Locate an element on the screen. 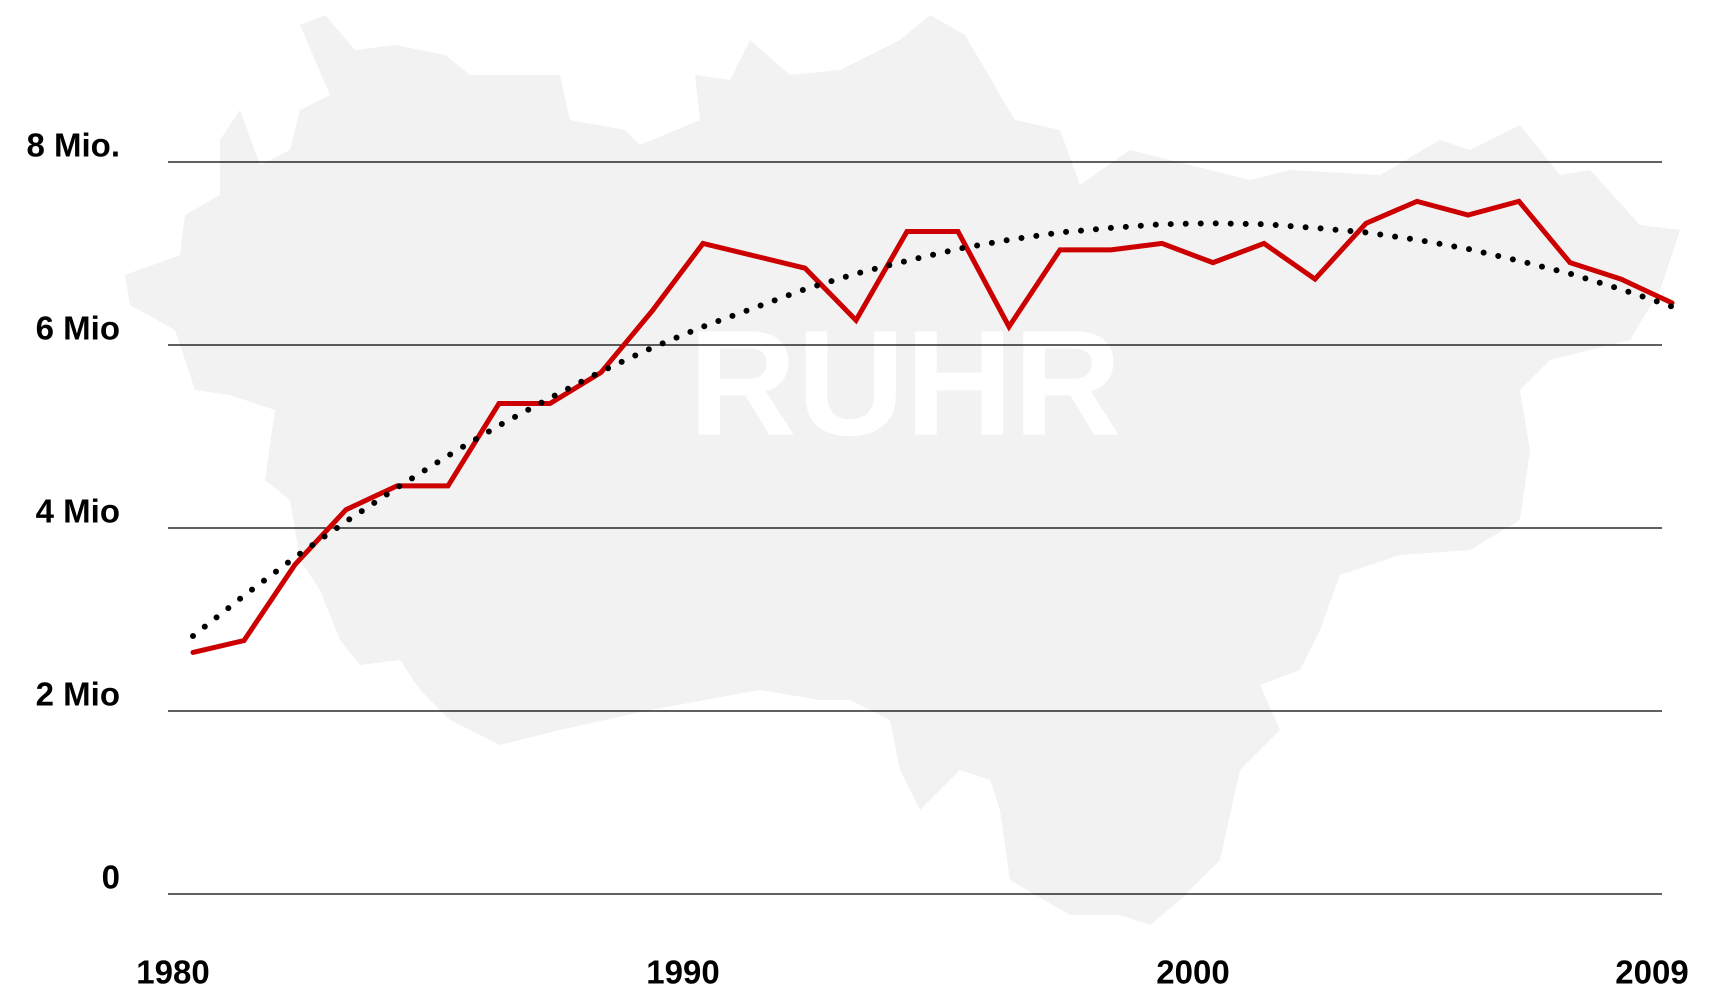  y-tick-label: 8 Mio. is located at coordinates (73, 145).